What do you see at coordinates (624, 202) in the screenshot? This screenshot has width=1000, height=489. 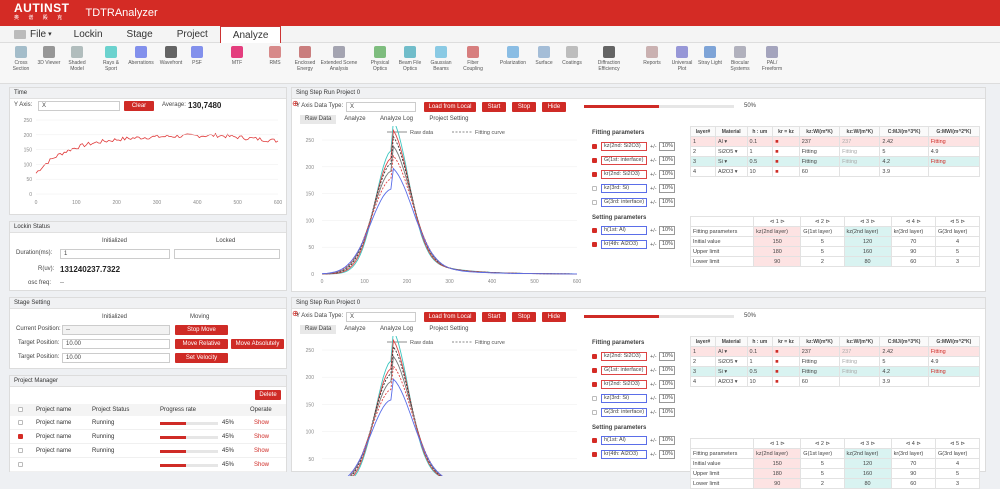 I see `fitting-param-field: G(3rd: interface)` at bounding box center [624, 202].